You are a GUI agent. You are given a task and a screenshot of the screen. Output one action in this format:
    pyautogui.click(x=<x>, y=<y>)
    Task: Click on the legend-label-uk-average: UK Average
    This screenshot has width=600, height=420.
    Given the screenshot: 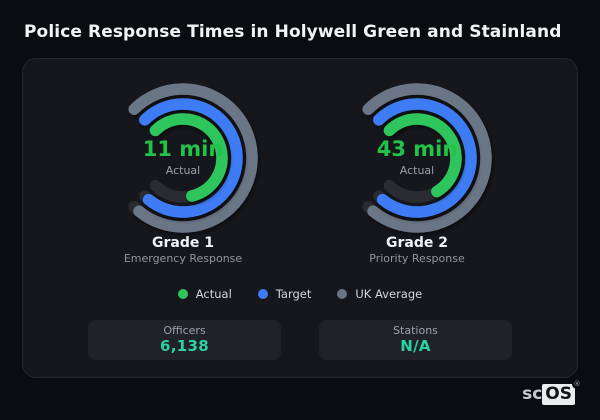 What is the action you would take?
    pyautogui.click(x=389, y=294)
    